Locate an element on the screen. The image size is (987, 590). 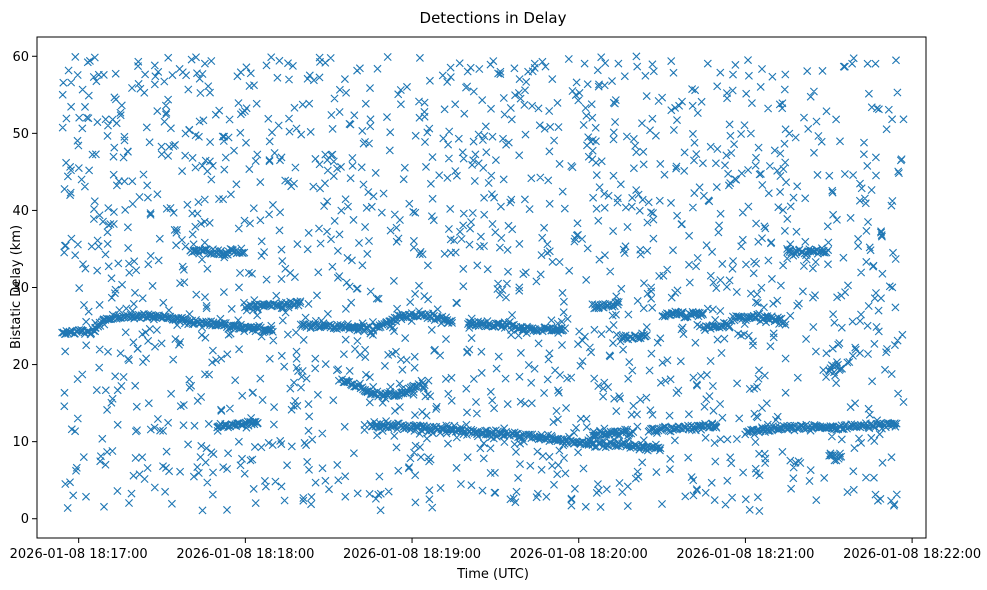
y-axis: 0 10 20 30 40 50 60 is located at coordinates (24, 288).